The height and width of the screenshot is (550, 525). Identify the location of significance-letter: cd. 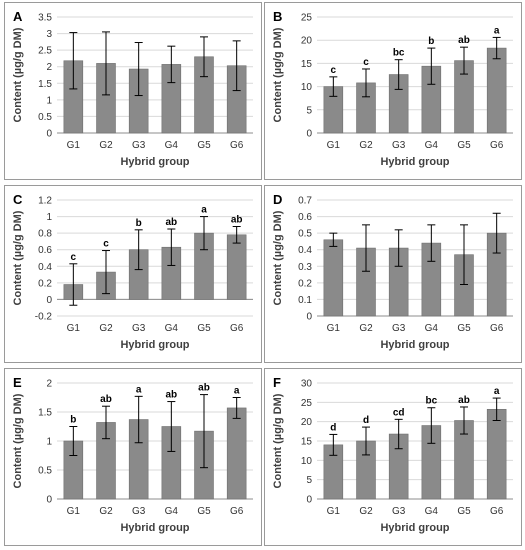
(399, 412).